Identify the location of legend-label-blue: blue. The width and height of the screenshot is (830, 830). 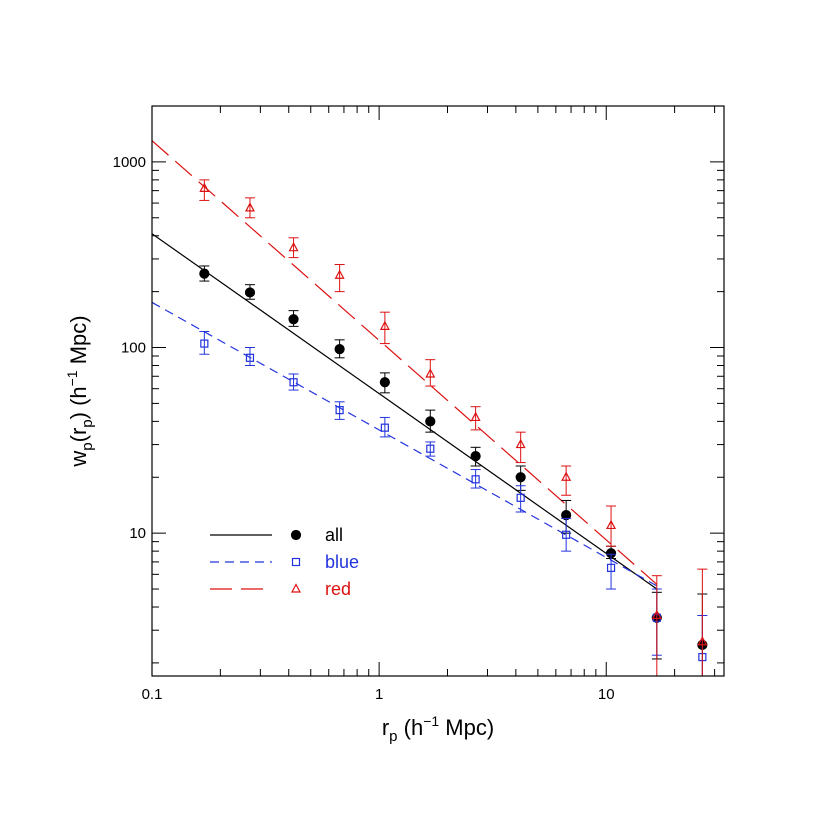
(342, 562).